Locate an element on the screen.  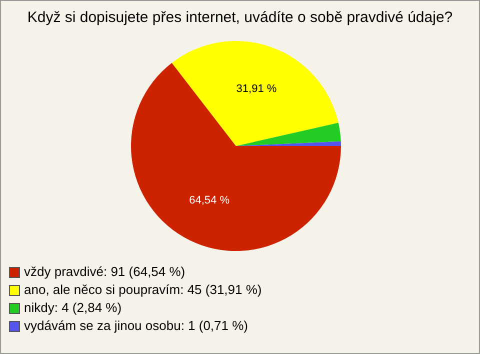
legend-label: nikdy: 4 (2,84 %) is located at coordinates (73, 308).